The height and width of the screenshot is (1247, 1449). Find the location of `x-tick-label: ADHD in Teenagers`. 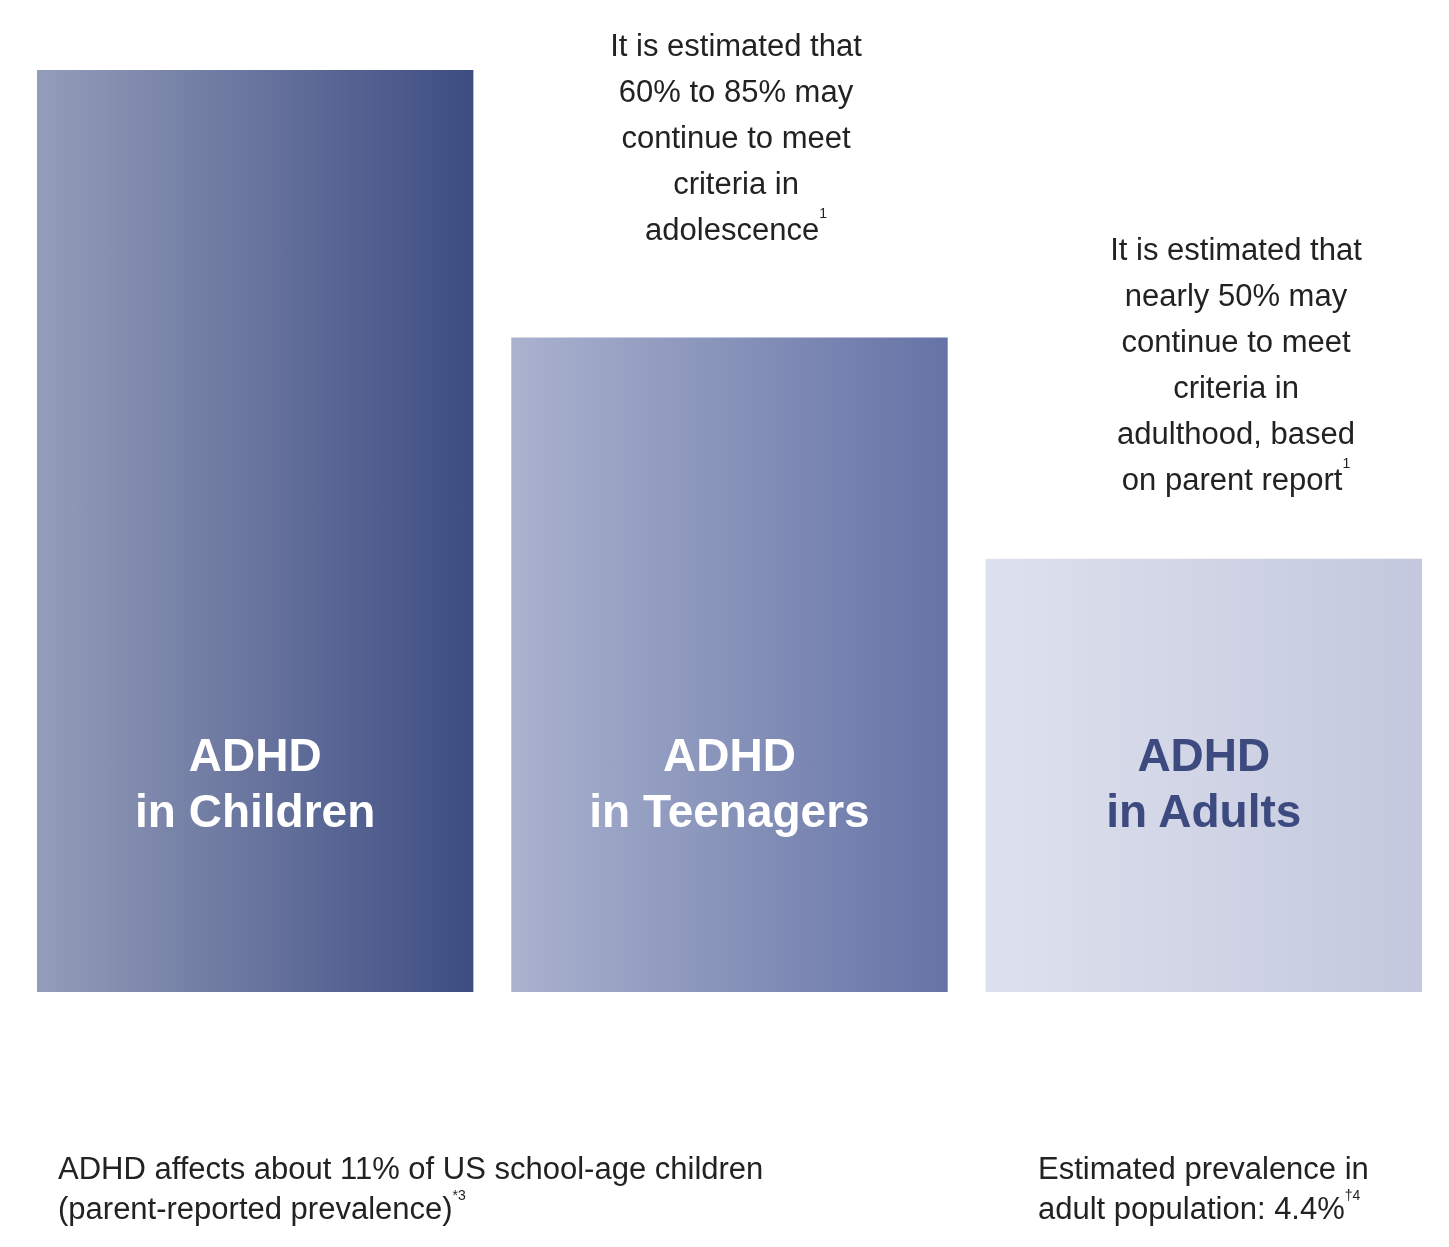

x-tick-label: ADHD in Teenagers is located at coordinates (729, 783).